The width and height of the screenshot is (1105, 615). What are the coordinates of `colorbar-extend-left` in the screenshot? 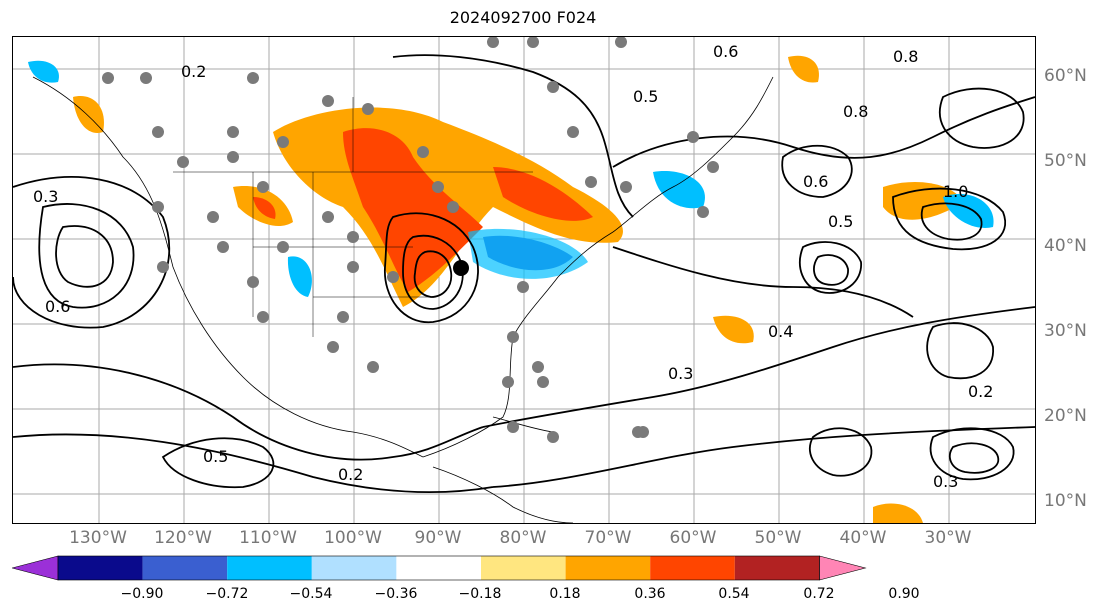 It's located at (35, 568).